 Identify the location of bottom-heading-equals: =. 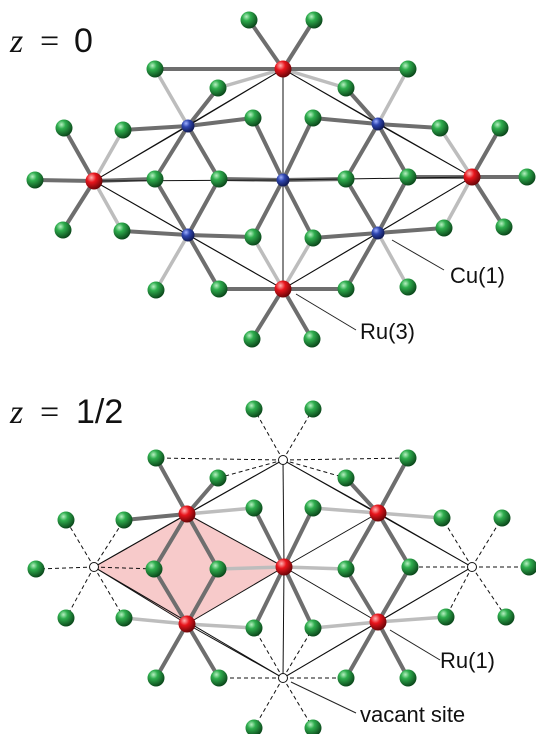
(49, 412).